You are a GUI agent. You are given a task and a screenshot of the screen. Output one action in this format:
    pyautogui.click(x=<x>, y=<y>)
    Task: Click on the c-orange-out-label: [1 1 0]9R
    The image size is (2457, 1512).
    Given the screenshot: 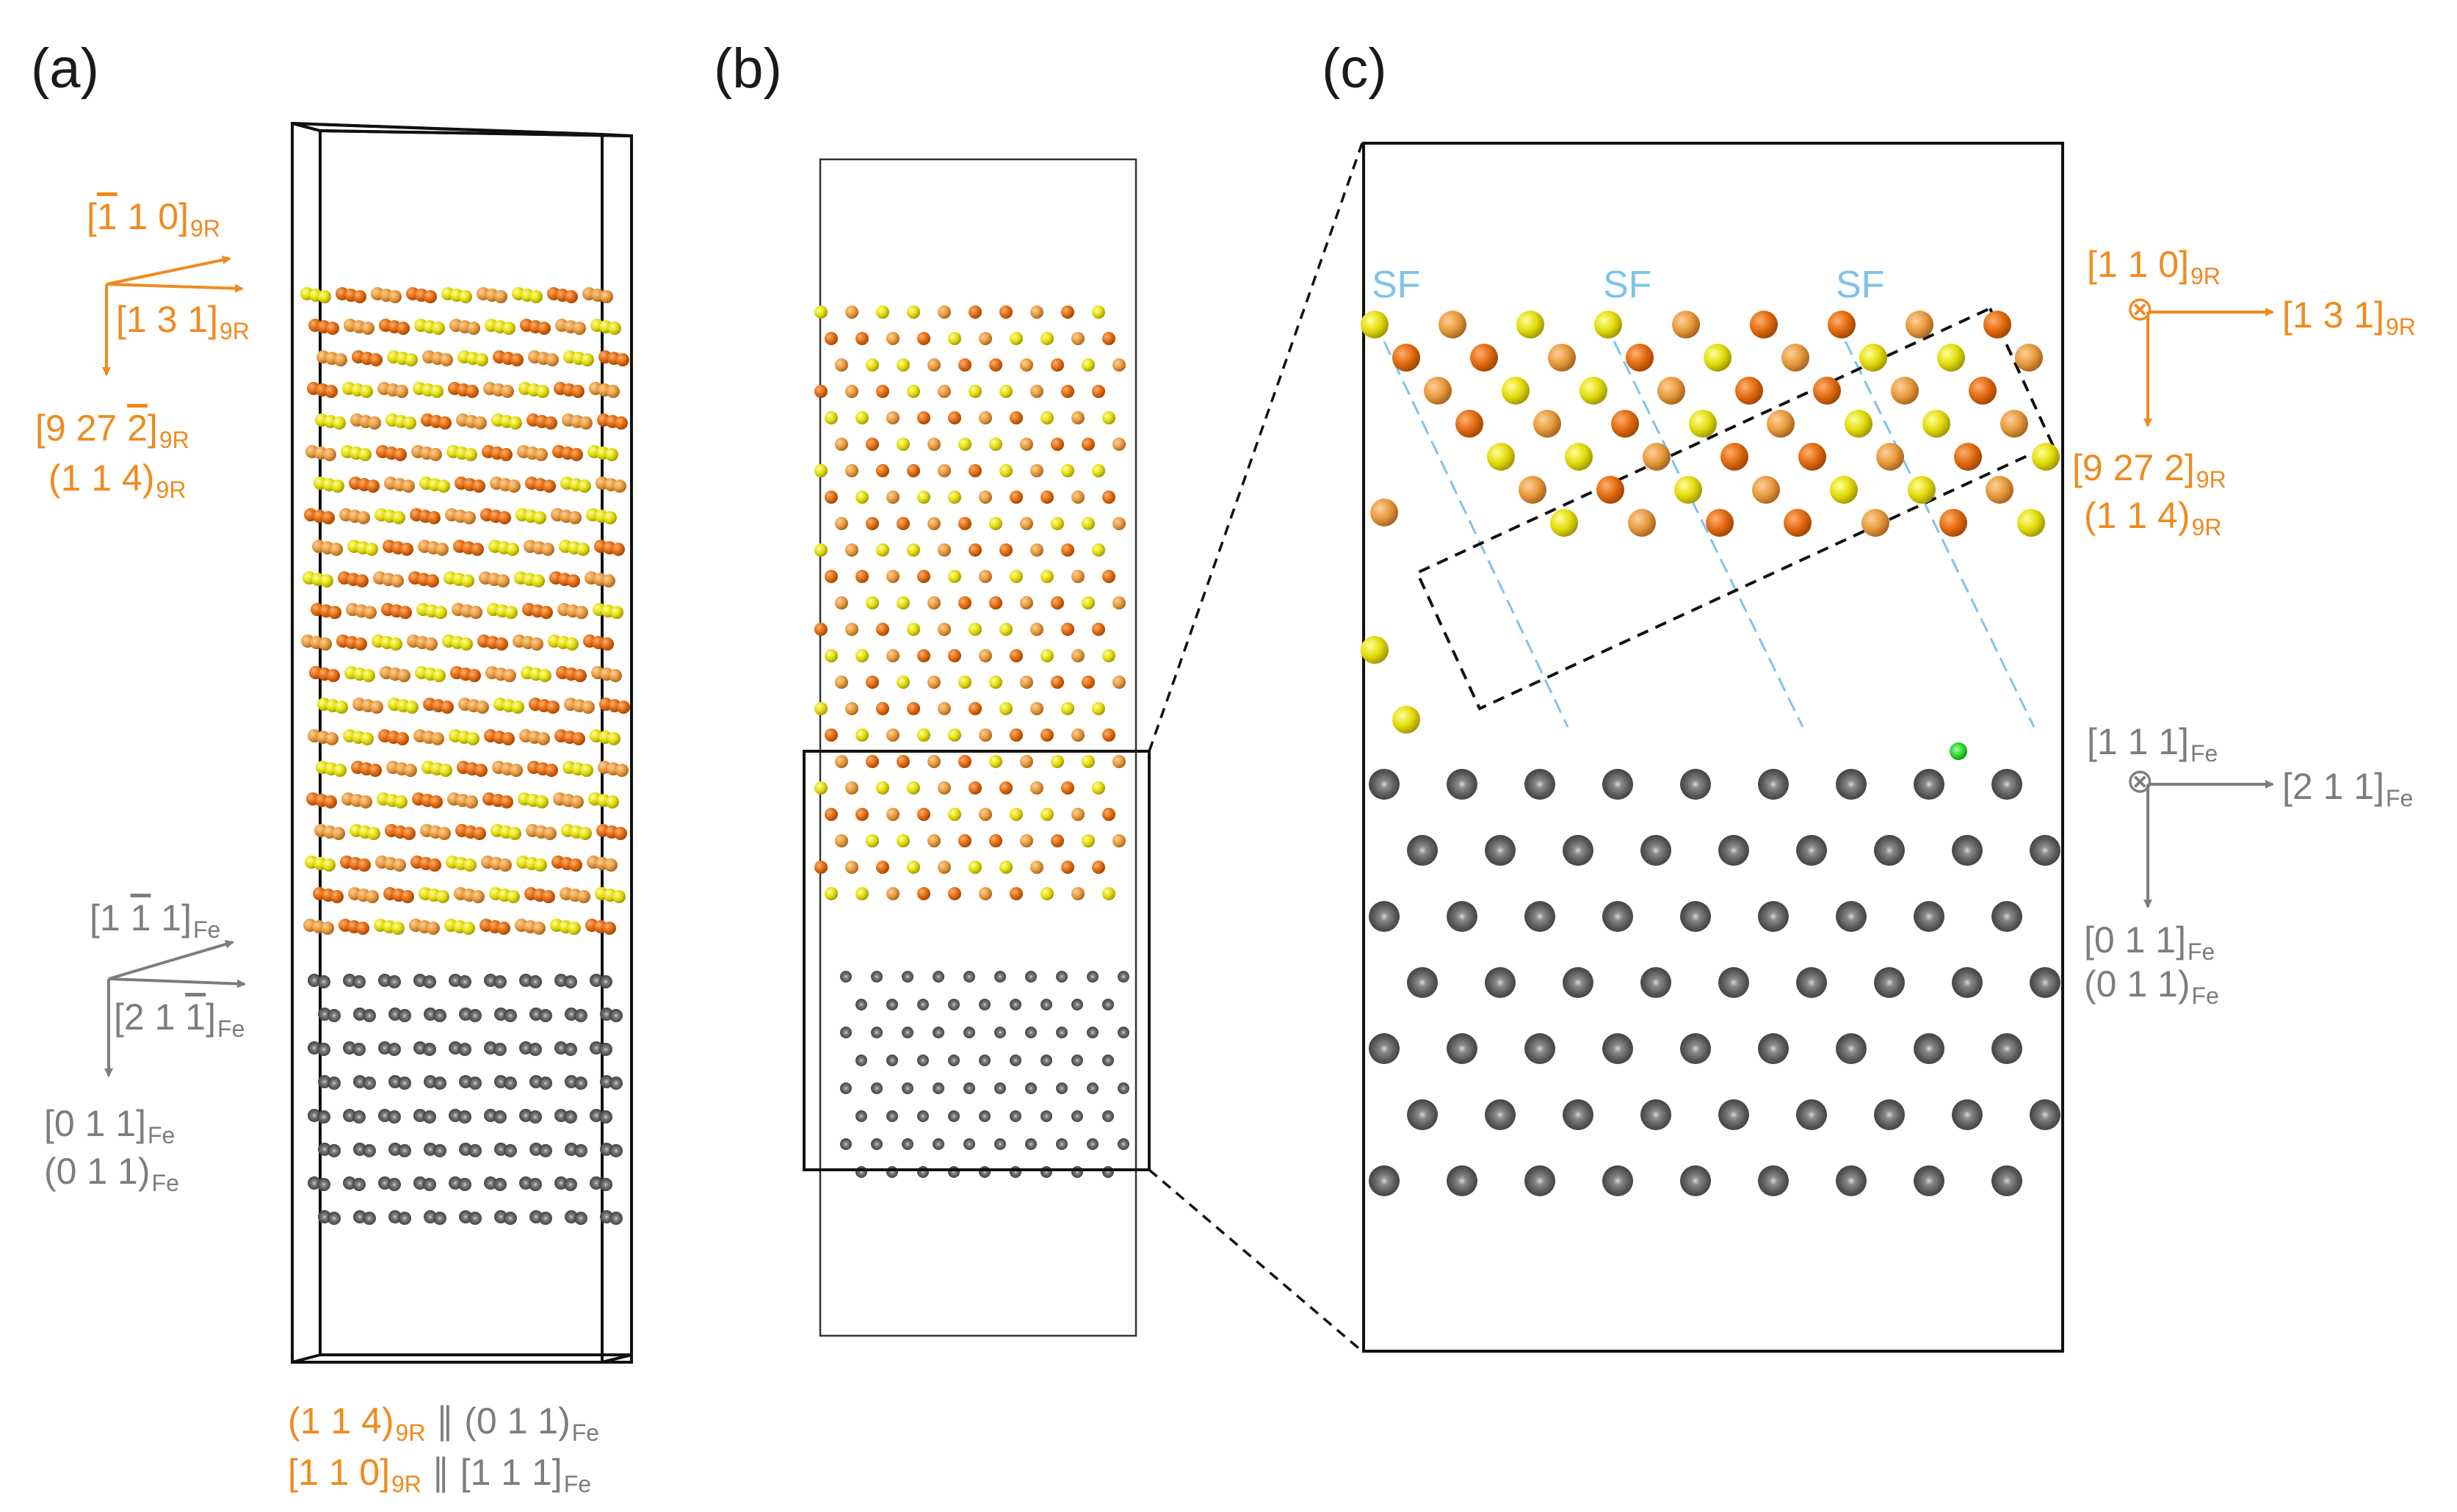 What is the action you would take?
    pyautogui.click(x=2154, y=266)
    